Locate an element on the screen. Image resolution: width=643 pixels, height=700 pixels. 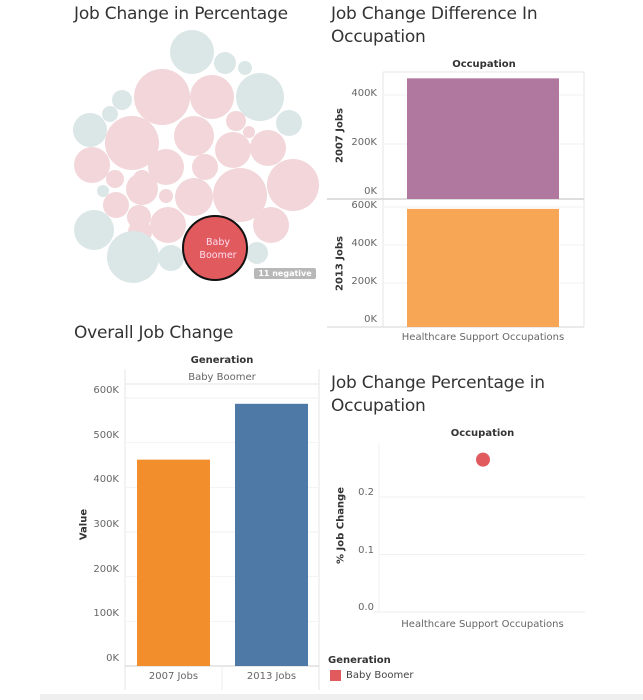
footer-bar is located at coordinates (341, 697).